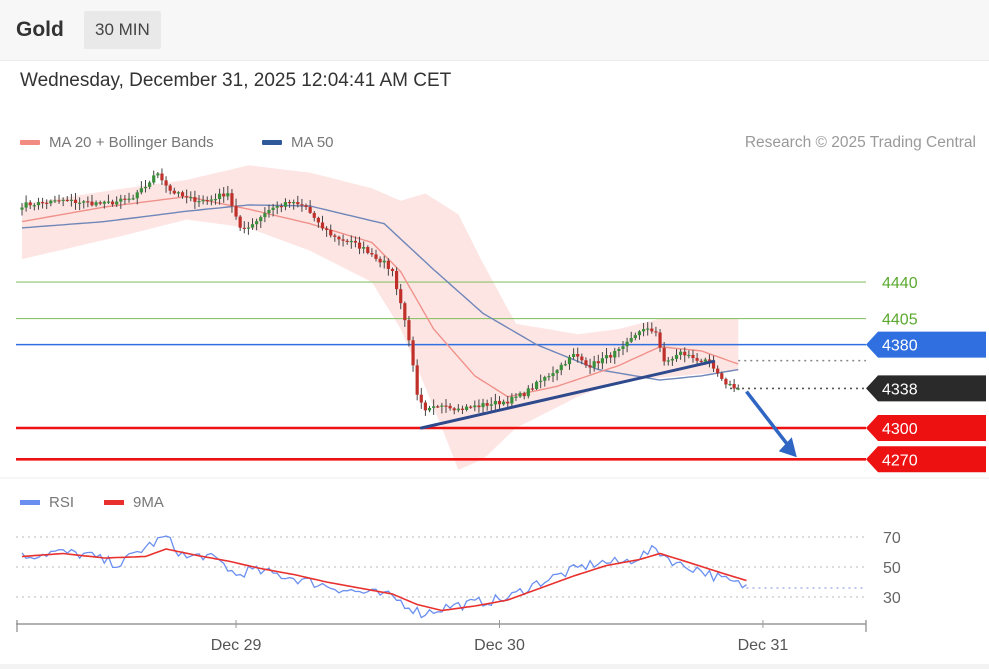 The width and height of the screenshot is (989, 669). I want to click on rsi-line, so click(384, 577).